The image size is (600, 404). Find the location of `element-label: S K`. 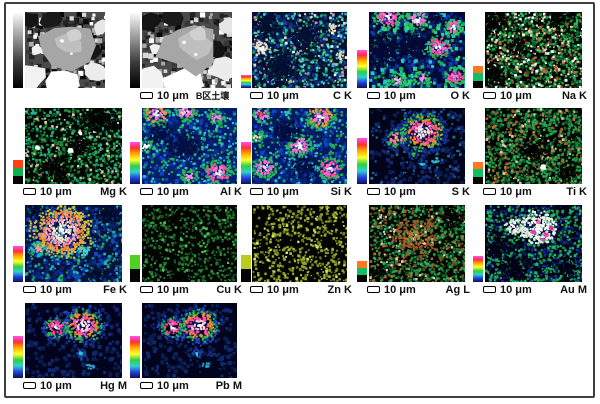

element-label: S K is located at coordinates (460, 191).